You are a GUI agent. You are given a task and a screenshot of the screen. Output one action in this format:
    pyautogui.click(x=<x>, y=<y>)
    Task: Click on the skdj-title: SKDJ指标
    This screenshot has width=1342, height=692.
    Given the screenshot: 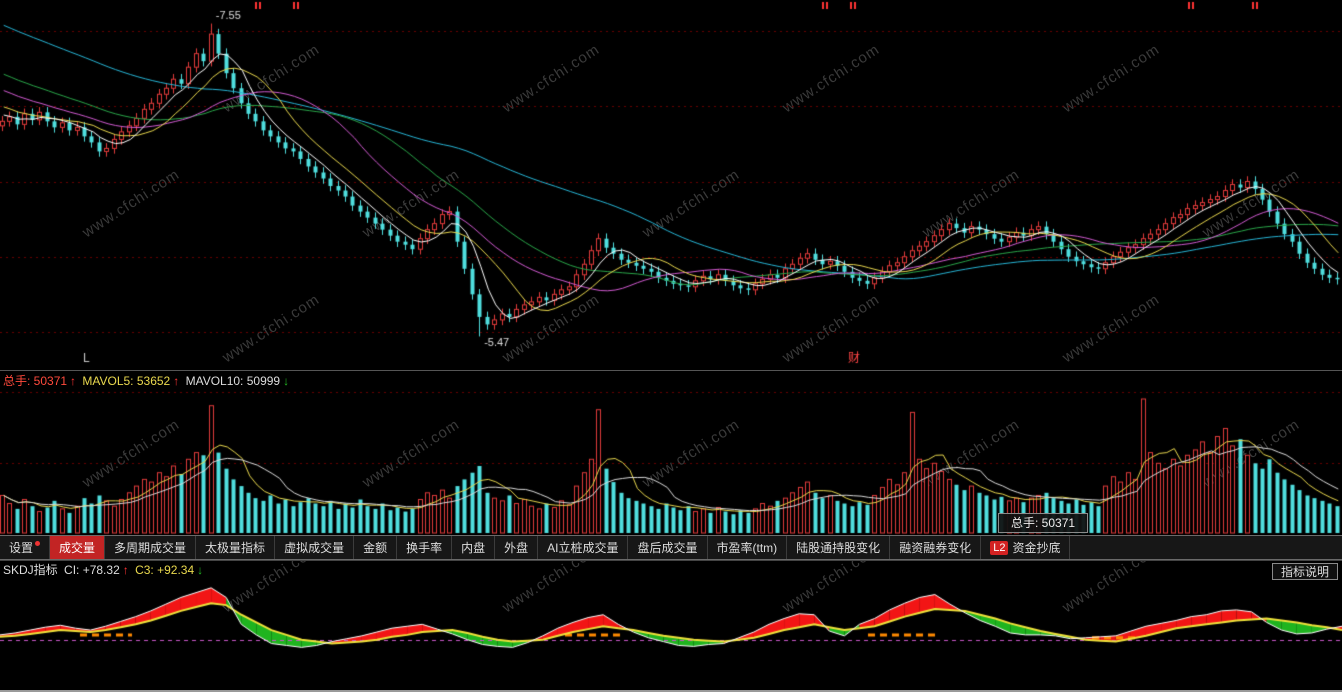 What is the action you would take?
    pyautogui.click(x=30, y=570)
    